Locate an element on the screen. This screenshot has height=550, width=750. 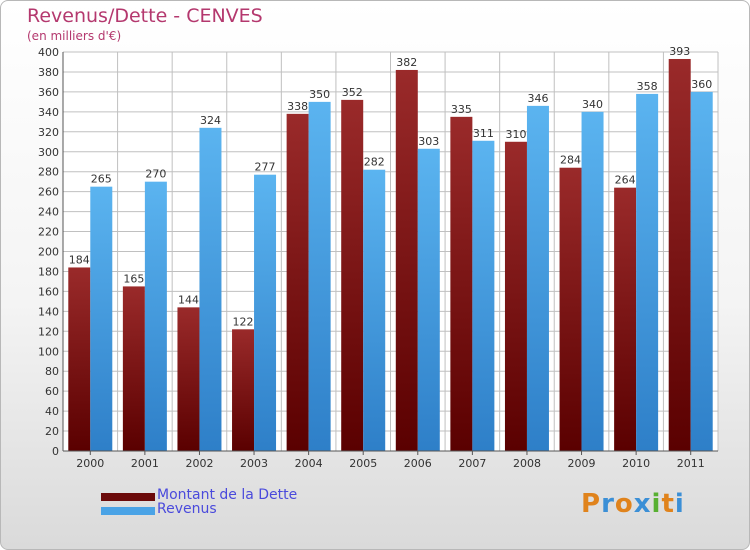
x-tick-label: 2001 is located at coordinates (145, 463).